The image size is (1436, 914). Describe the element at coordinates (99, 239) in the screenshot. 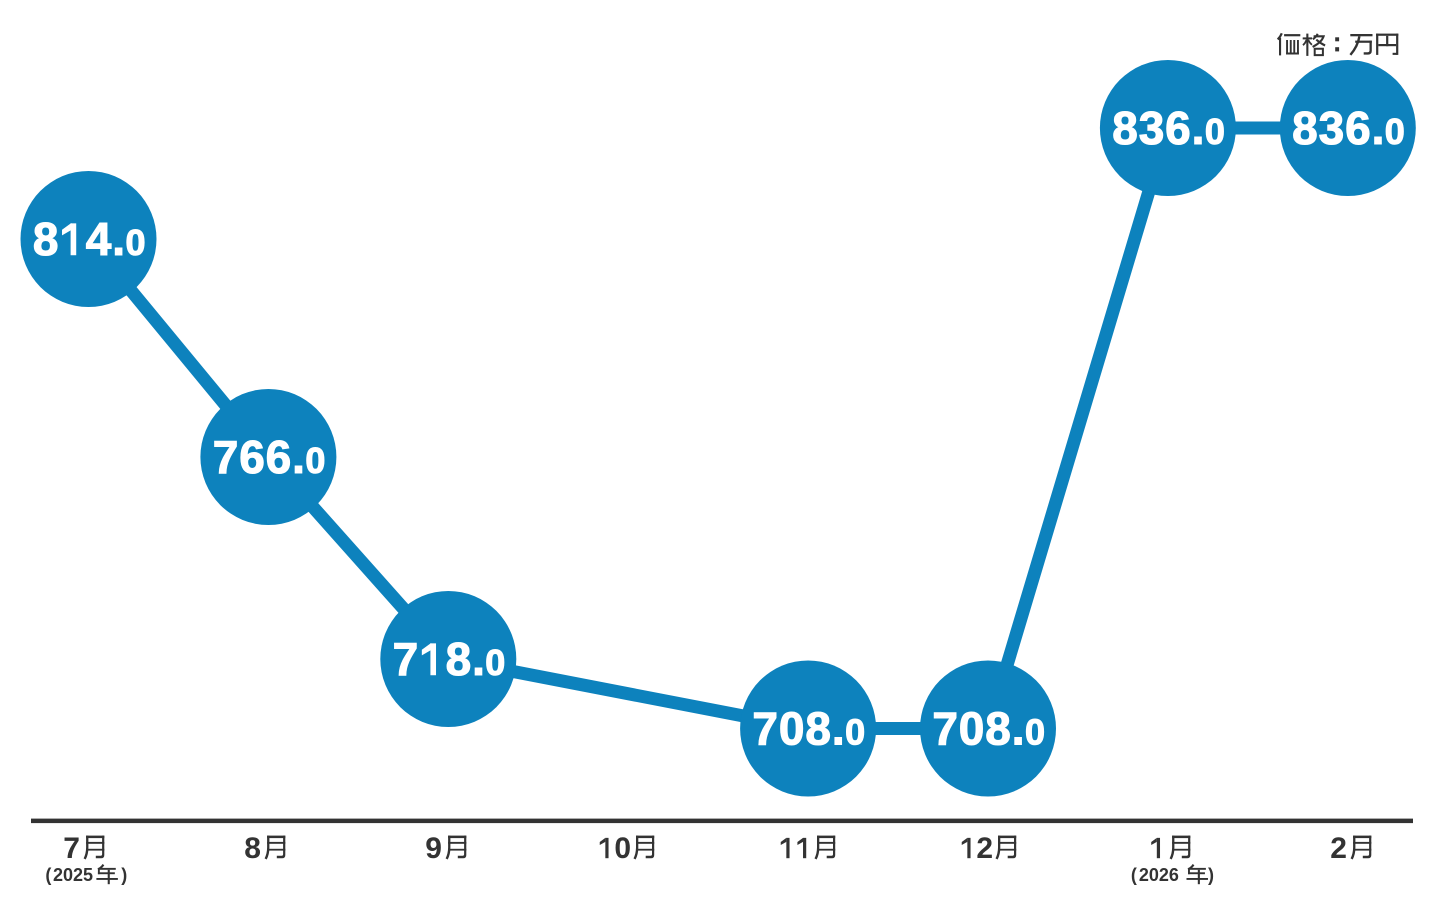

I see `svg-text: 4` at that location.